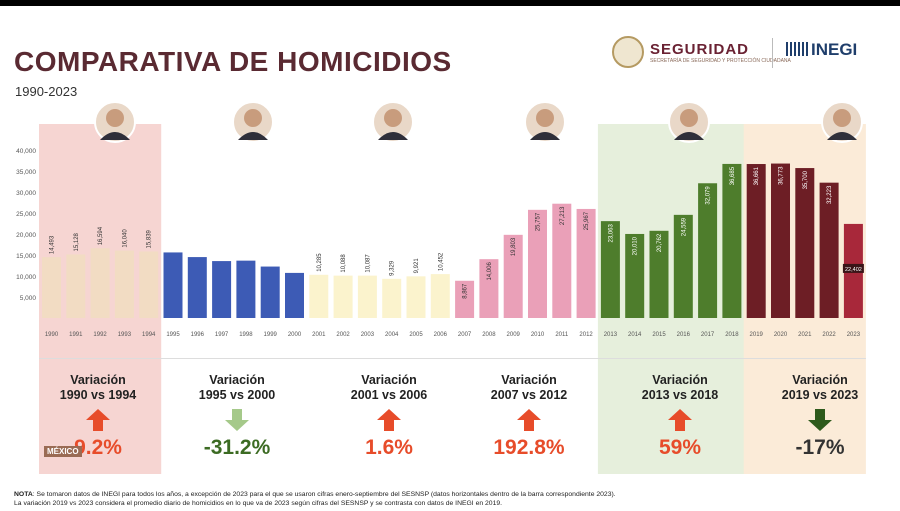  Describe the element at coordinates (562, 335) in the screenshot. I see `x-tick-label: 2011` at that location.